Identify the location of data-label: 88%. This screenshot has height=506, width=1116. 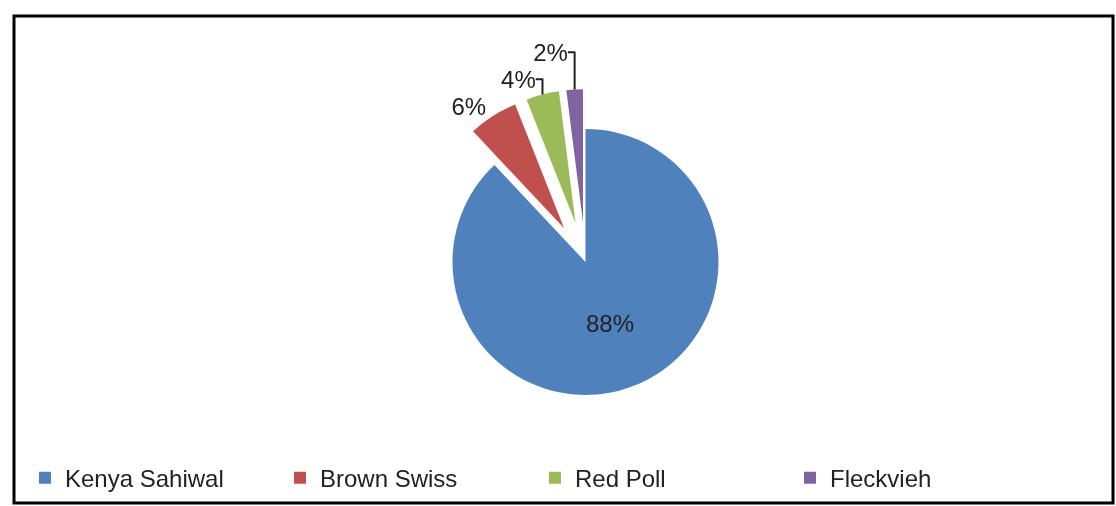
(609, 324).